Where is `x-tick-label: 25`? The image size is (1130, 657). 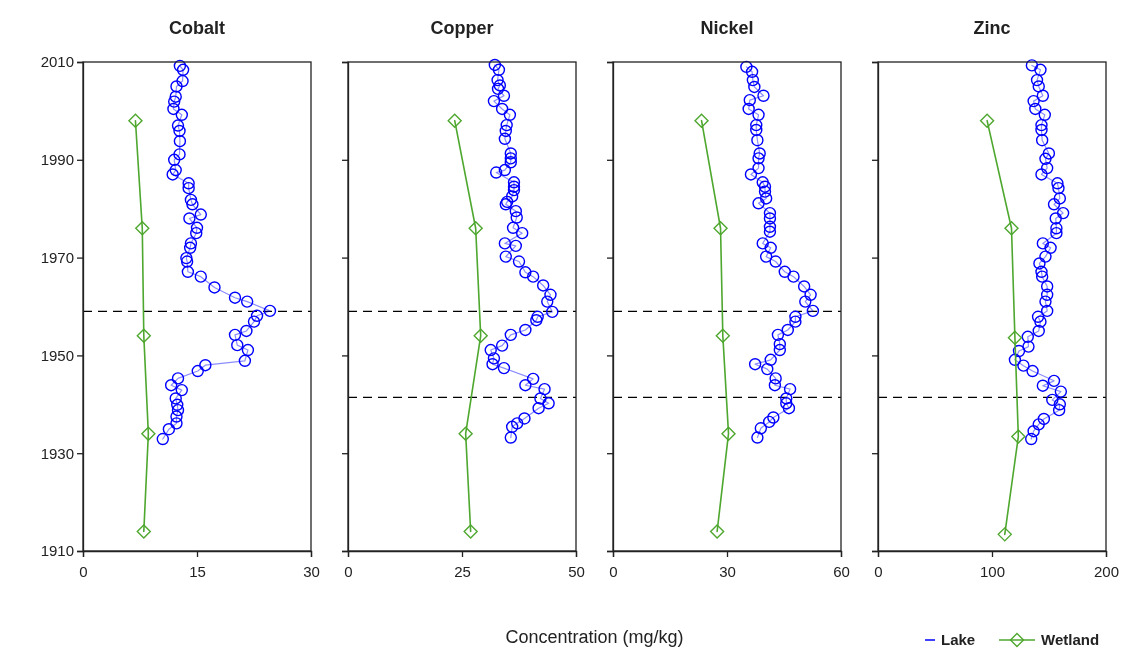
x-tick-label: 25 is located at coordinates (462, 571).